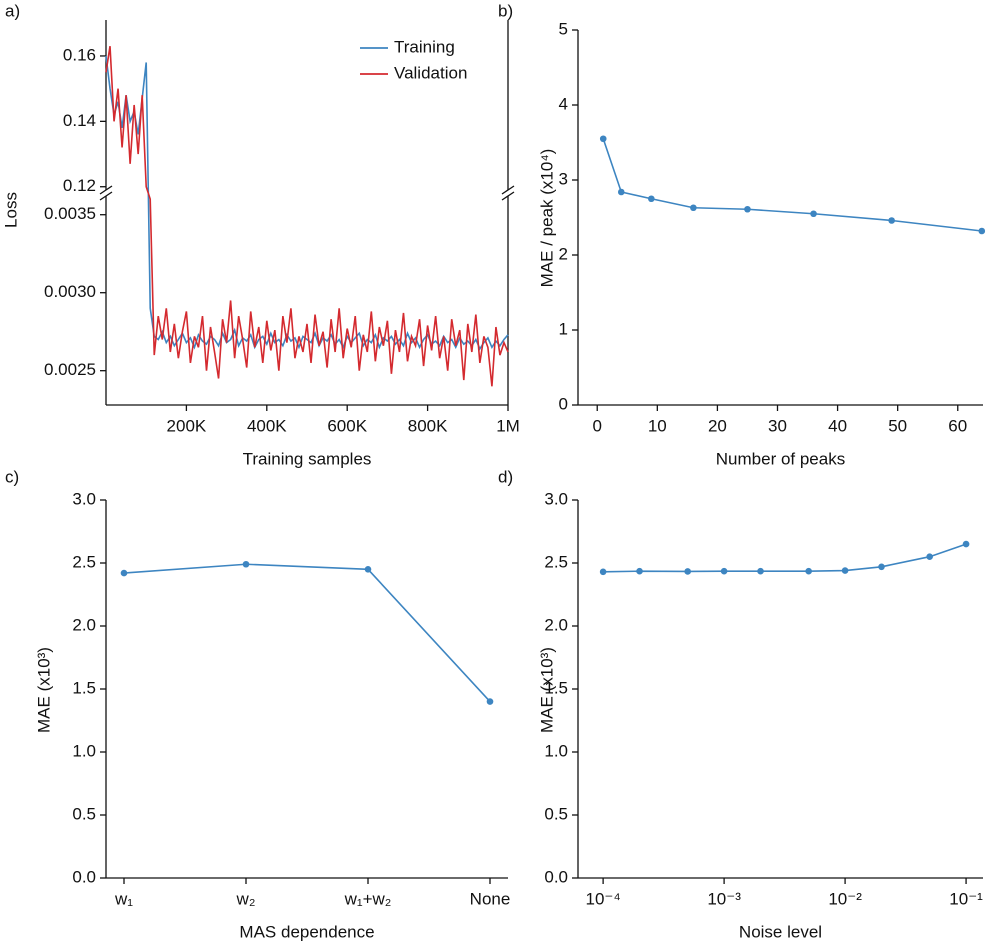 Image resolution: width=987 pixels, height=942 pixels. Describe the element at coordinates (957, 425) in the screenshot. I see `x-tick-label: 60` at that location.